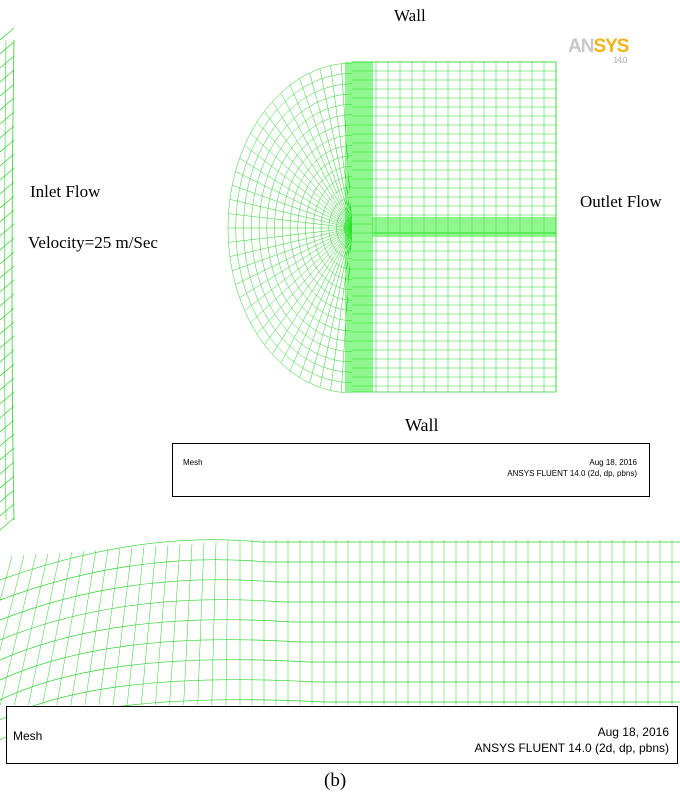 This screenshot has width=680, height=805. What do you see at coordinates (572, 473) in the screenshot?
I see `inset-legend-solver: ANSYS FLUENT 14.0 (2d, dp, pbns)` at bounding box center [572, 473].